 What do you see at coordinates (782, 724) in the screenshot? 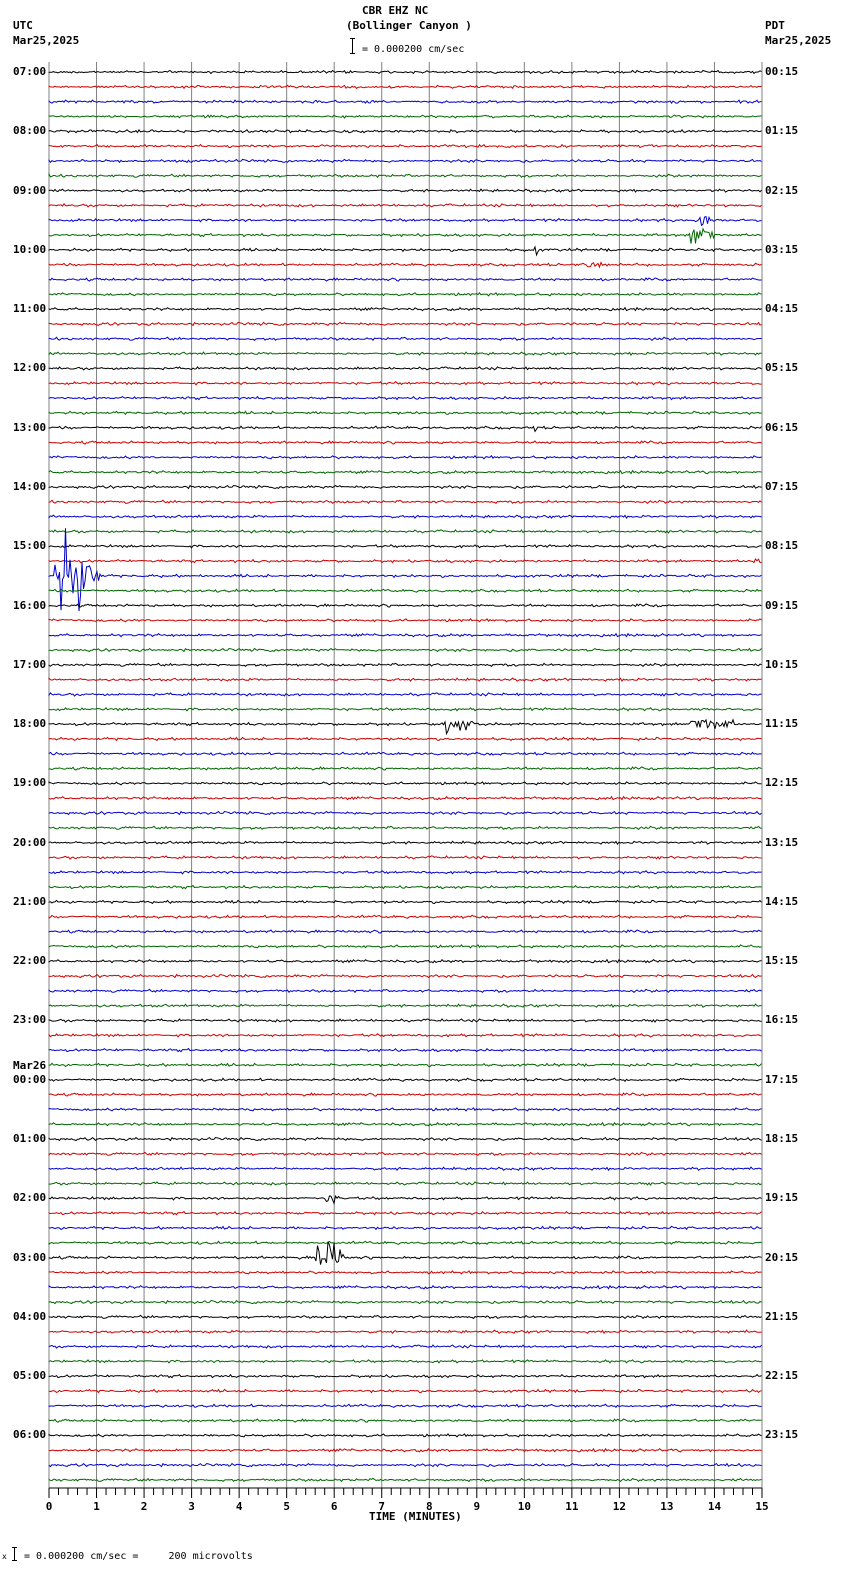
I see `pdt-hour-label: 11:15` at bounding box center [782, 724].